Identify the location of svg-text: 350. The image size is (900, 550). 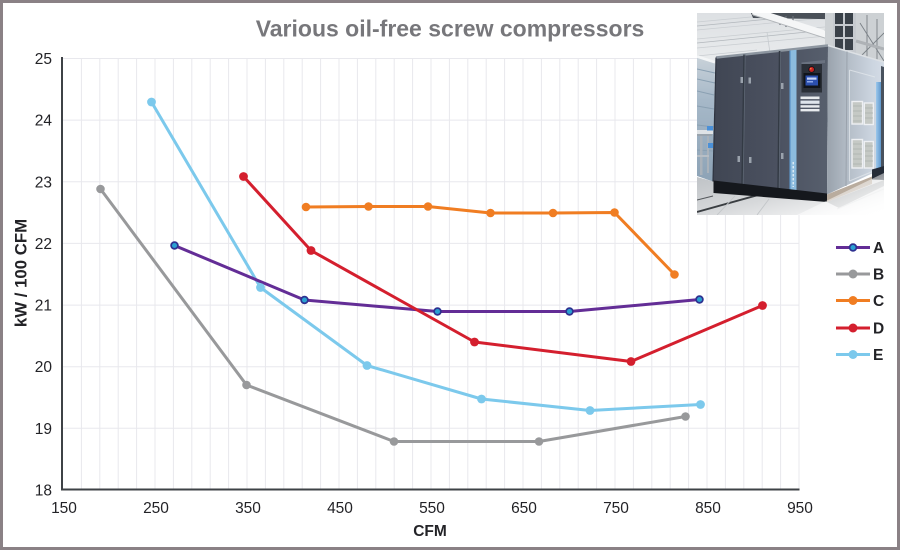
(248, 508).